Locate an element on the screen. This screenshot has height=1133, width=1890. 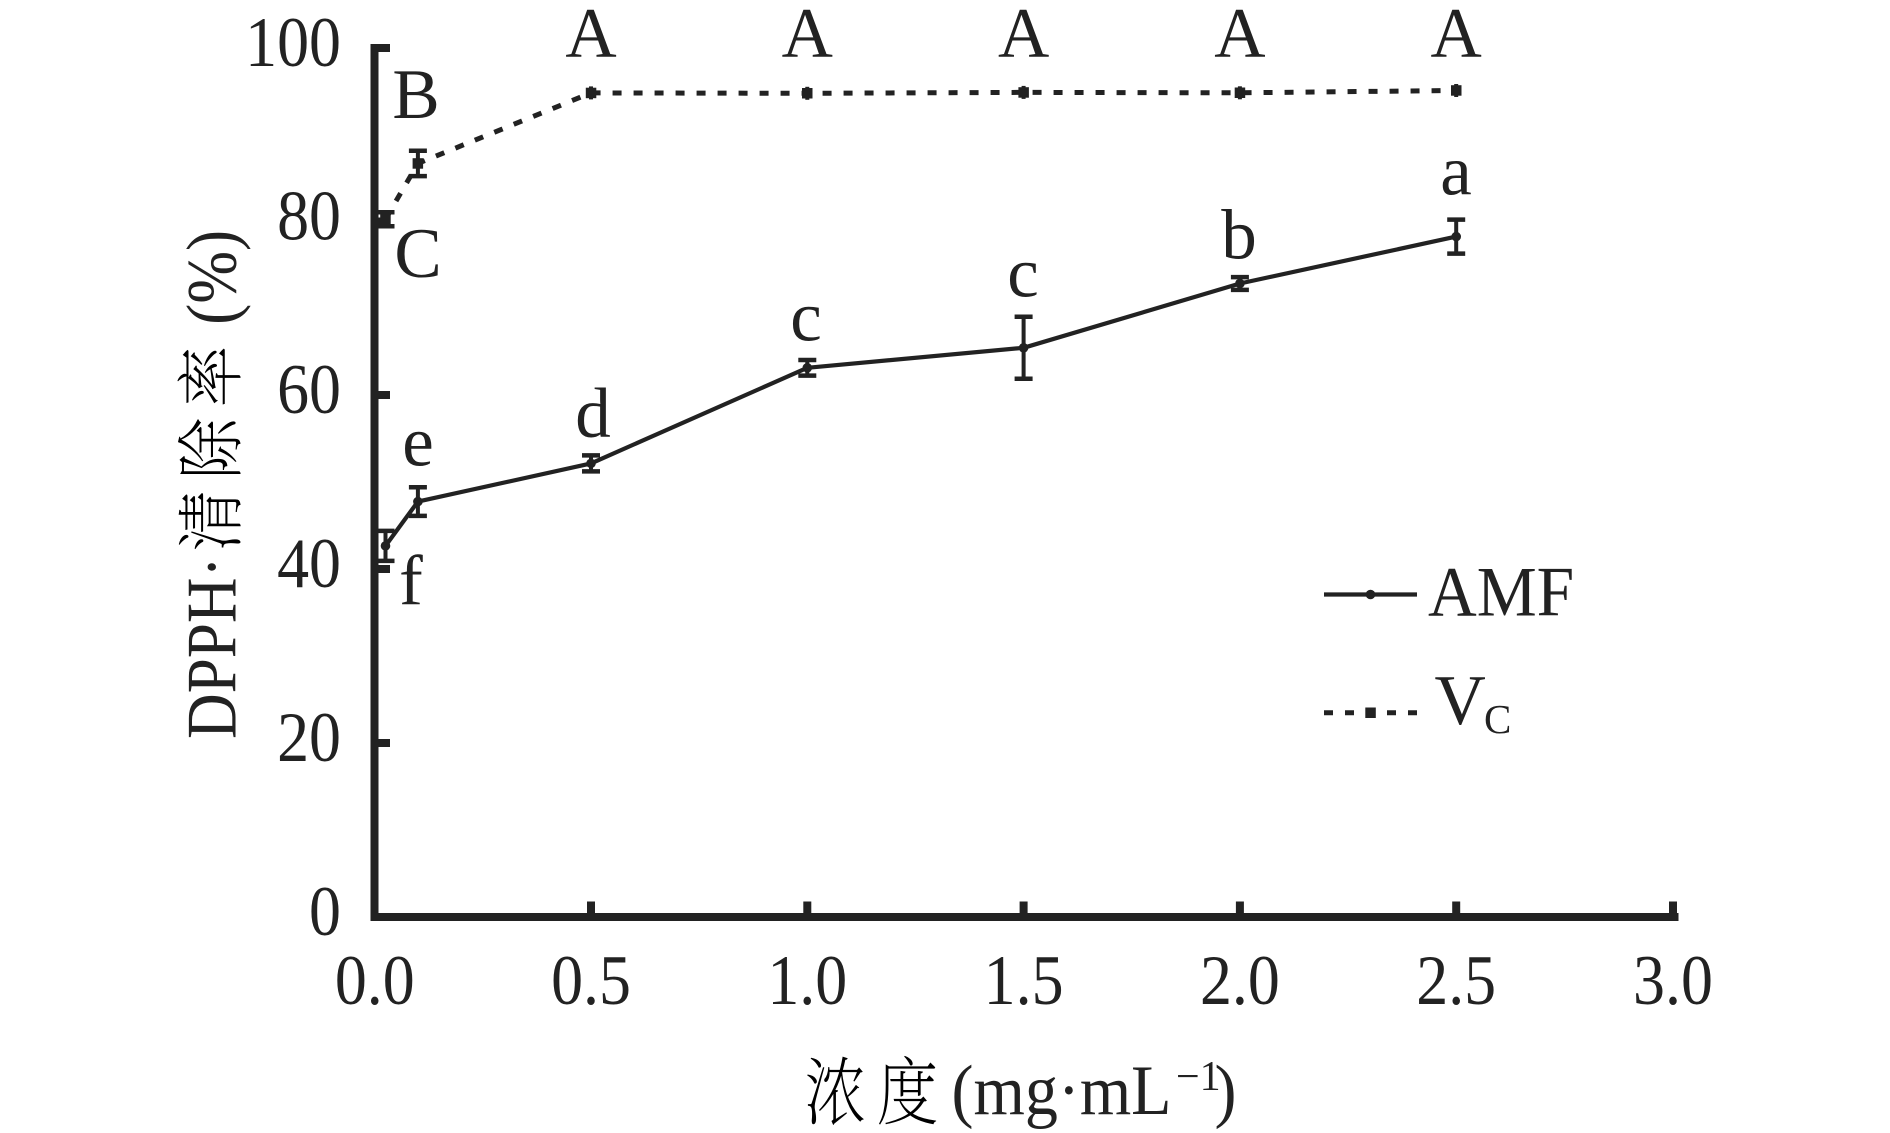
svg-text: AMF is located at coordinates (1501, 591).